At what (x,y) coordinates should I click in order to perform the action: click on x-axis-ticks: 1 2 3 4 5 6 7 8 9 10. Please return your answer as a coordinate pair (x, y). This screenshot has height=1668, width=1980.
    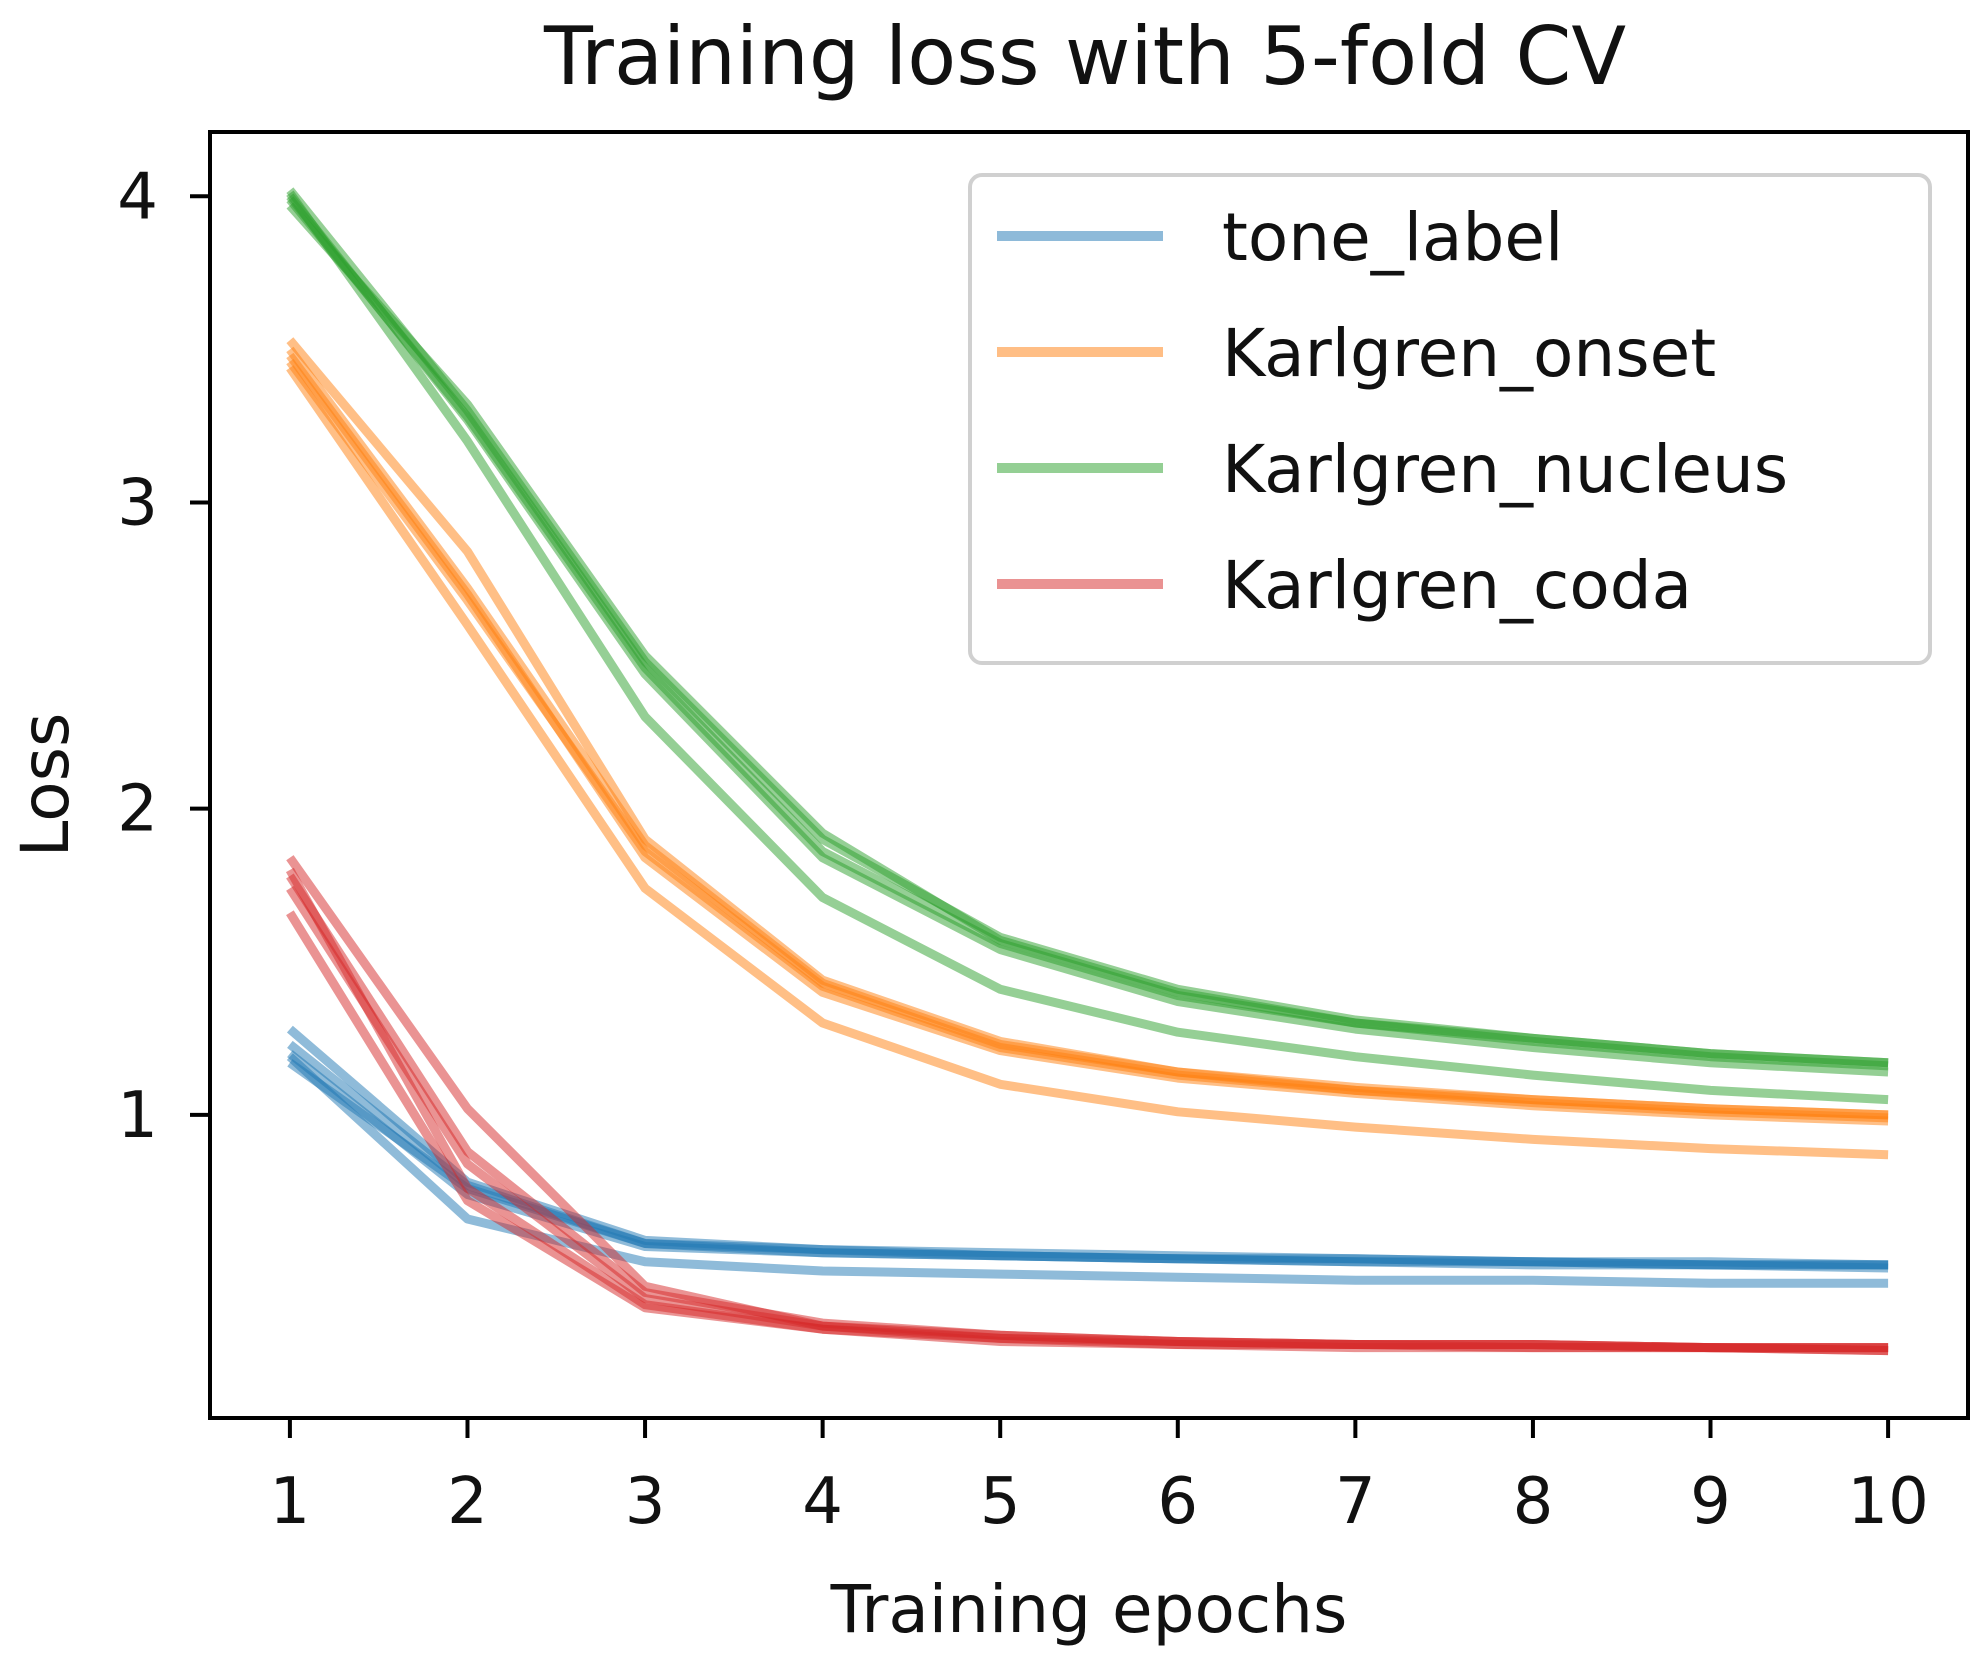
    Looking at the image, I should click on (1099, 1478).